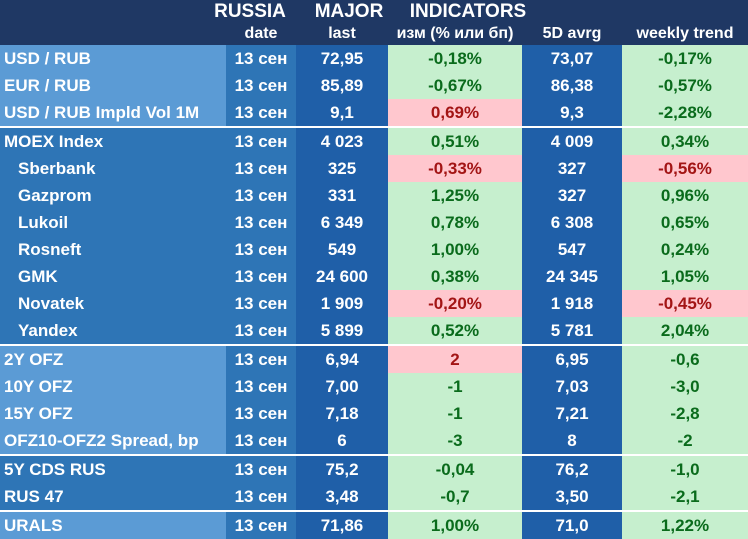  What do you see at coordinates (113, 440) in the screenshot?
I see `row-label: OFZ10-OFZ2 Spread, bp` at bounding box center [113, 440].